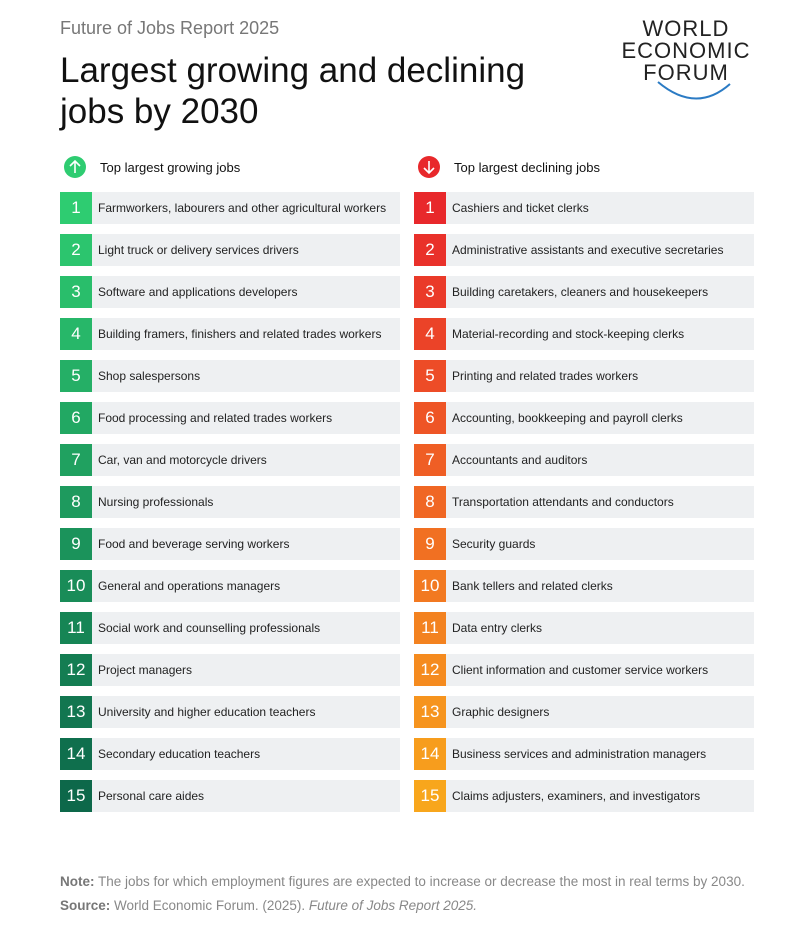  I want to click on kicker: Future of Jobs Report 2025, so click(170, 28).